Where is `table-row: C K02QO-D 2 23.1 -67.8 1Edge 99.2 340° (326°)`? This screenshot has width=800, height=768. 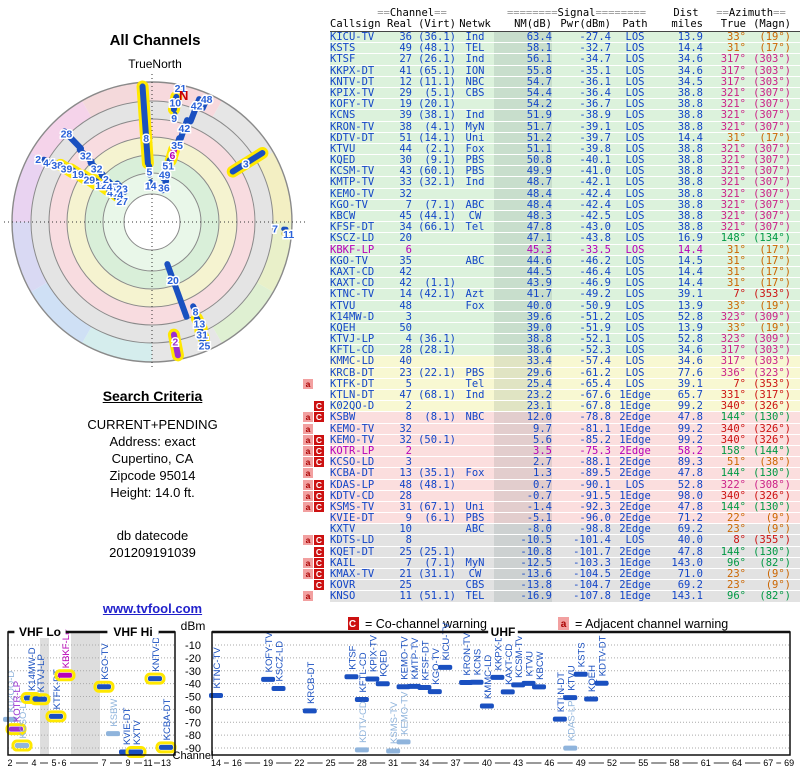 table-row: C K02QO-D 2 23.1 -67.8 1Edge 99.2 340° (326°) is located at coordinates (557, 406).